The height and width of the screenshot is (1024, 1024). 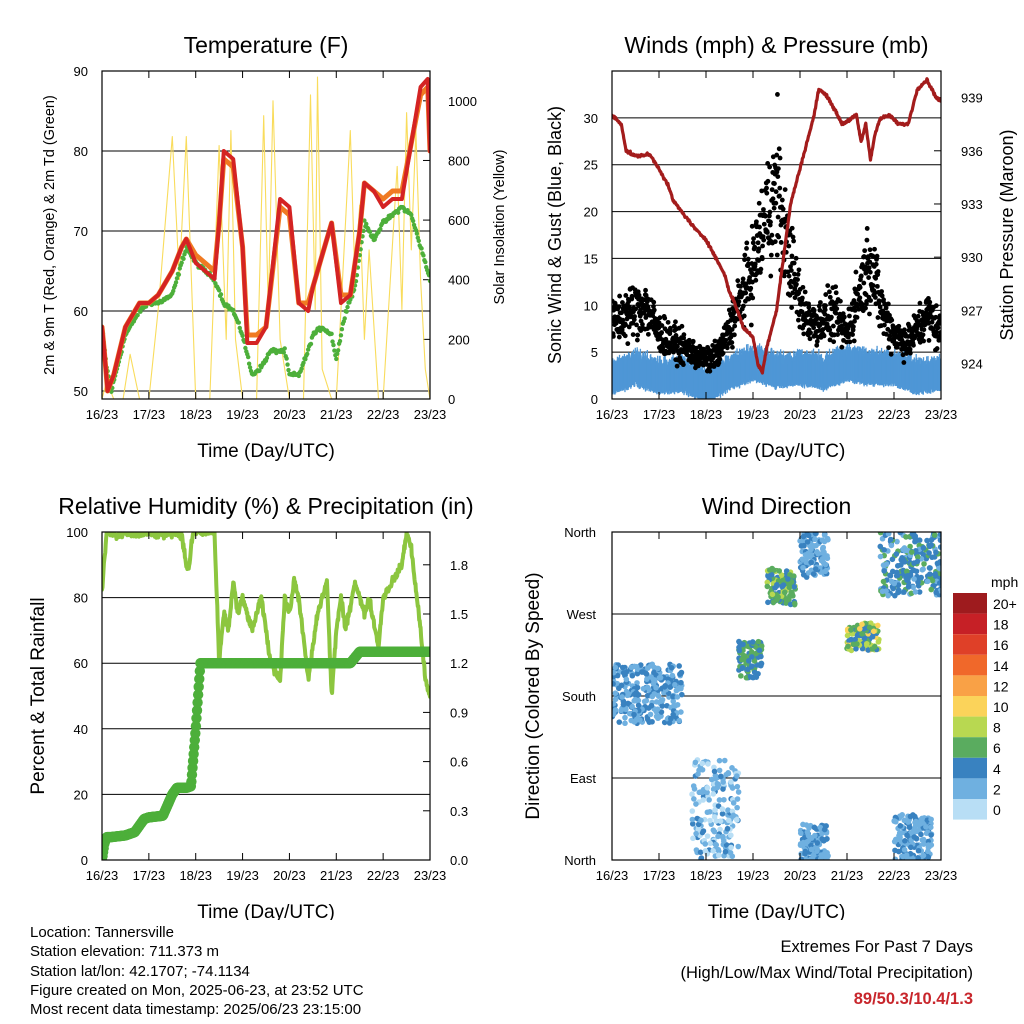 I want to click on y-tick-label: 60, so click(x=81, y=663).